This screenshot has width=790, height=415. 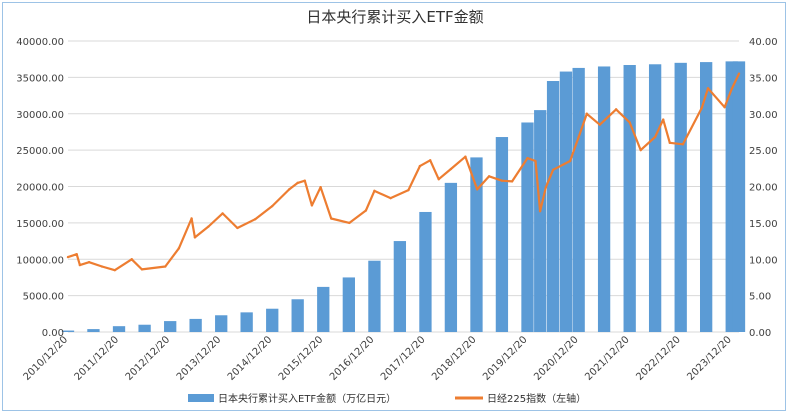 What do you see at coordinates (763, 151) in the screenshot?
I see `right-tick-label: 25.00` at bounding box center [763, 151].